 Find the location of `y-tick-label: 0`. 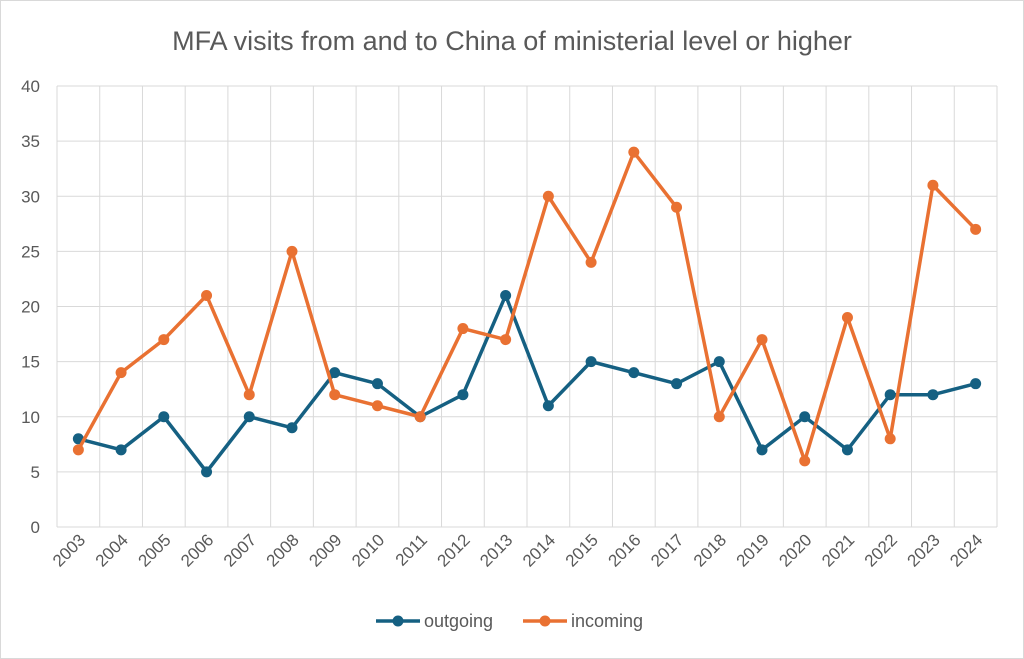

y-tick-label: 0 is located at coordinates (35, 527).